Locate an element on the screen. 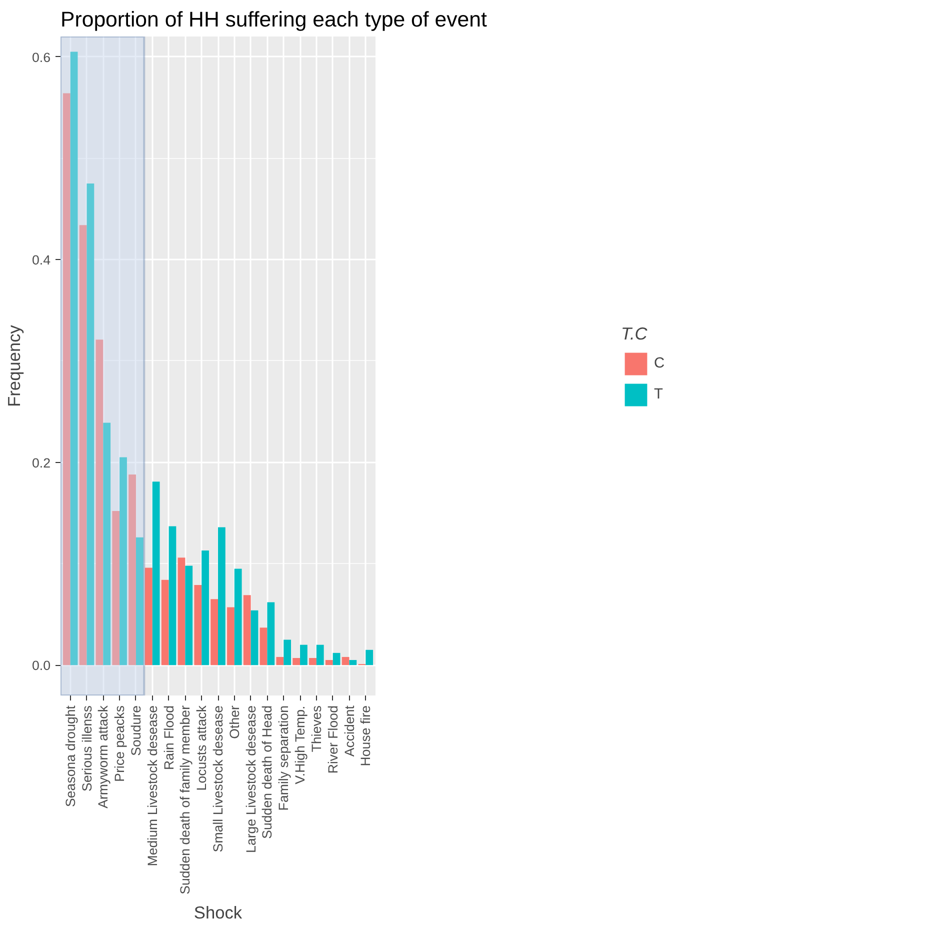 This screenshot has width=927, height=931. x-tick-label: Large Livestock desease is located at coordinates (250, 779).